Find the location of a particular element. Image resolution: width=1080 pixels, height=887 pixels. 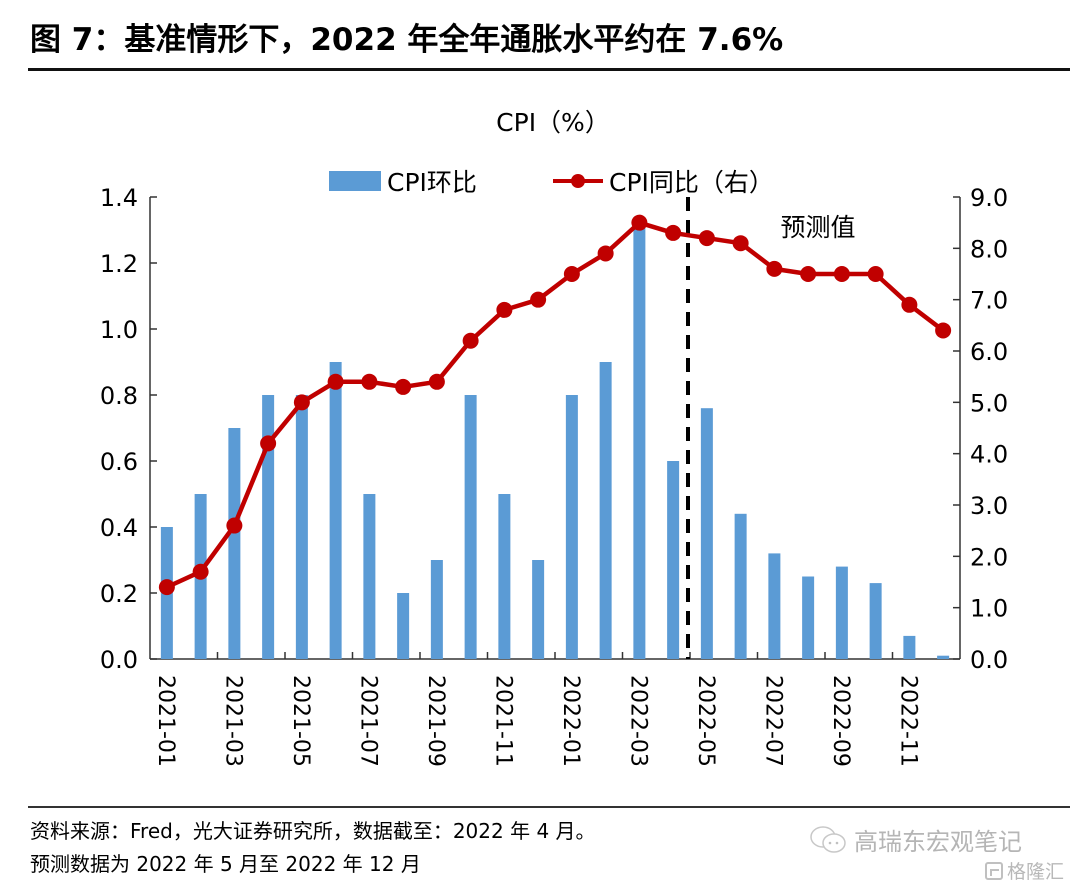

figure-title: 图 7：基准情形下，2022 年全年通胀水平约在 7.6% is located at coordinates (407, 40).